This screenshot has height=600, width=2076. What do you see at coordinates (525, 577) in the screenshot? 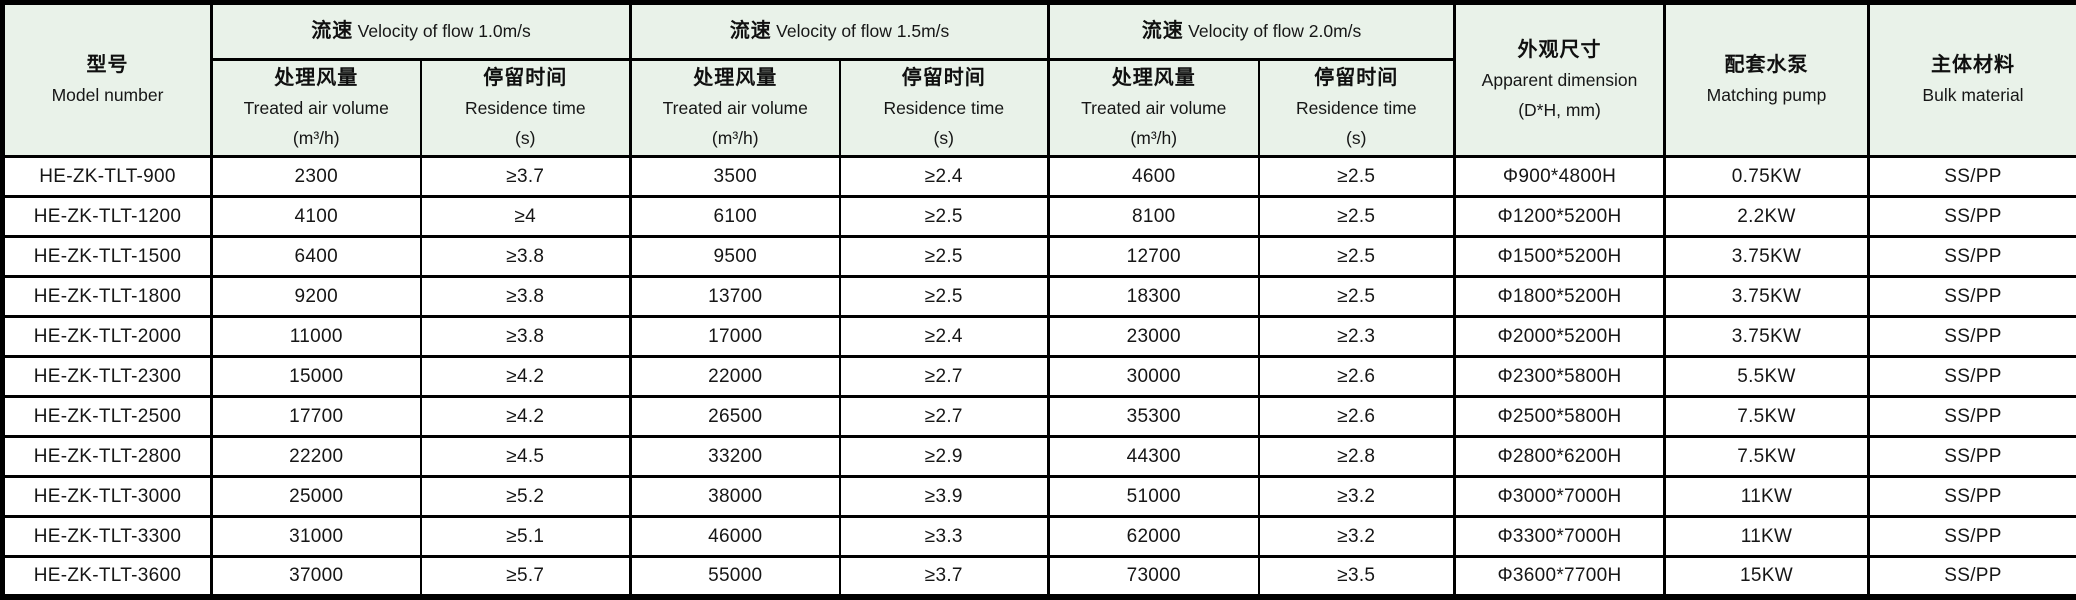
I see `cell-v10-time: ≥5.7` at bounding box center [525, 577].